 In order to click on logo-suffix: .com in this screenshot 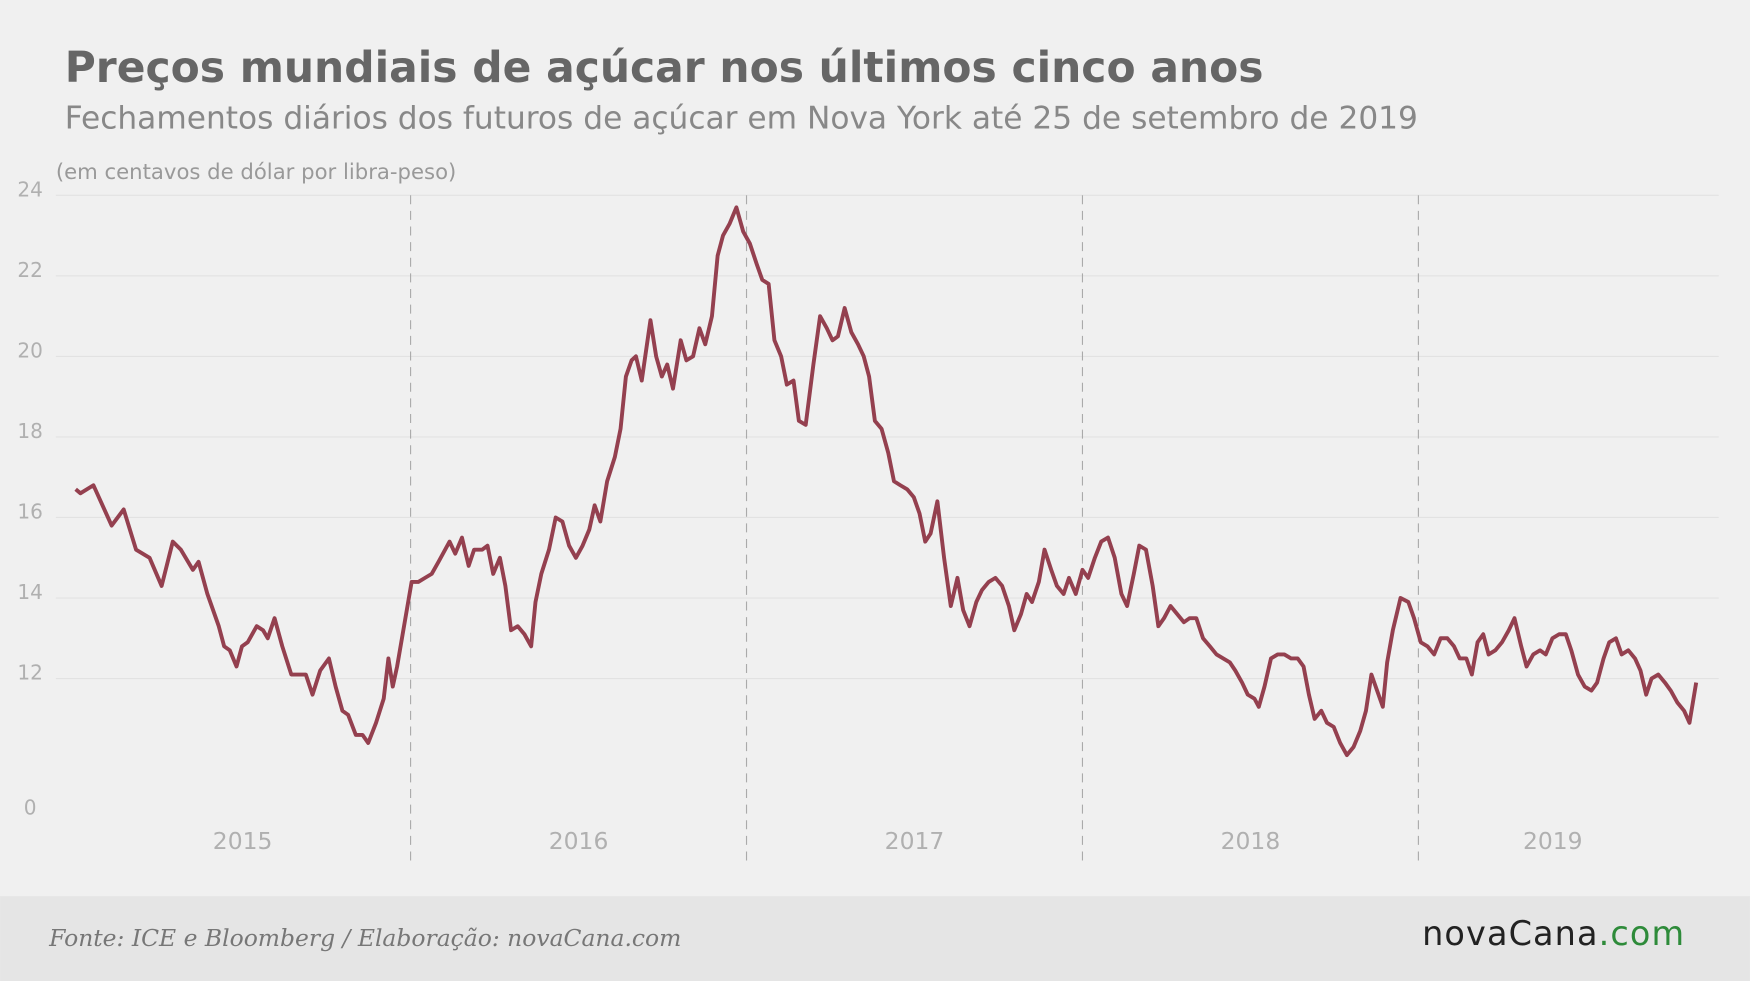, I will do `click(1642, 933)`.